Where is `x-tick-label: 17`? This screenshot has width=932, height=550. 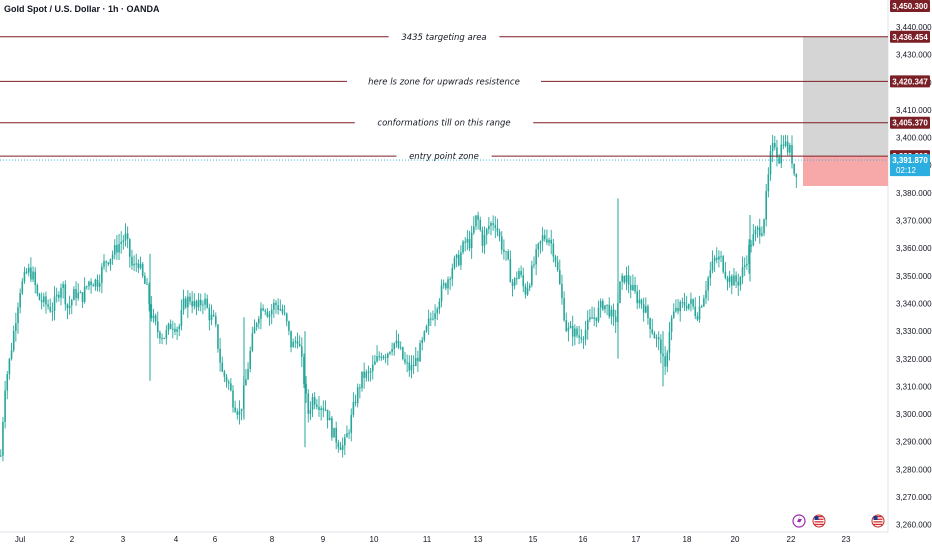
x-tick-label: 17 is located at coordinates (636, 539).